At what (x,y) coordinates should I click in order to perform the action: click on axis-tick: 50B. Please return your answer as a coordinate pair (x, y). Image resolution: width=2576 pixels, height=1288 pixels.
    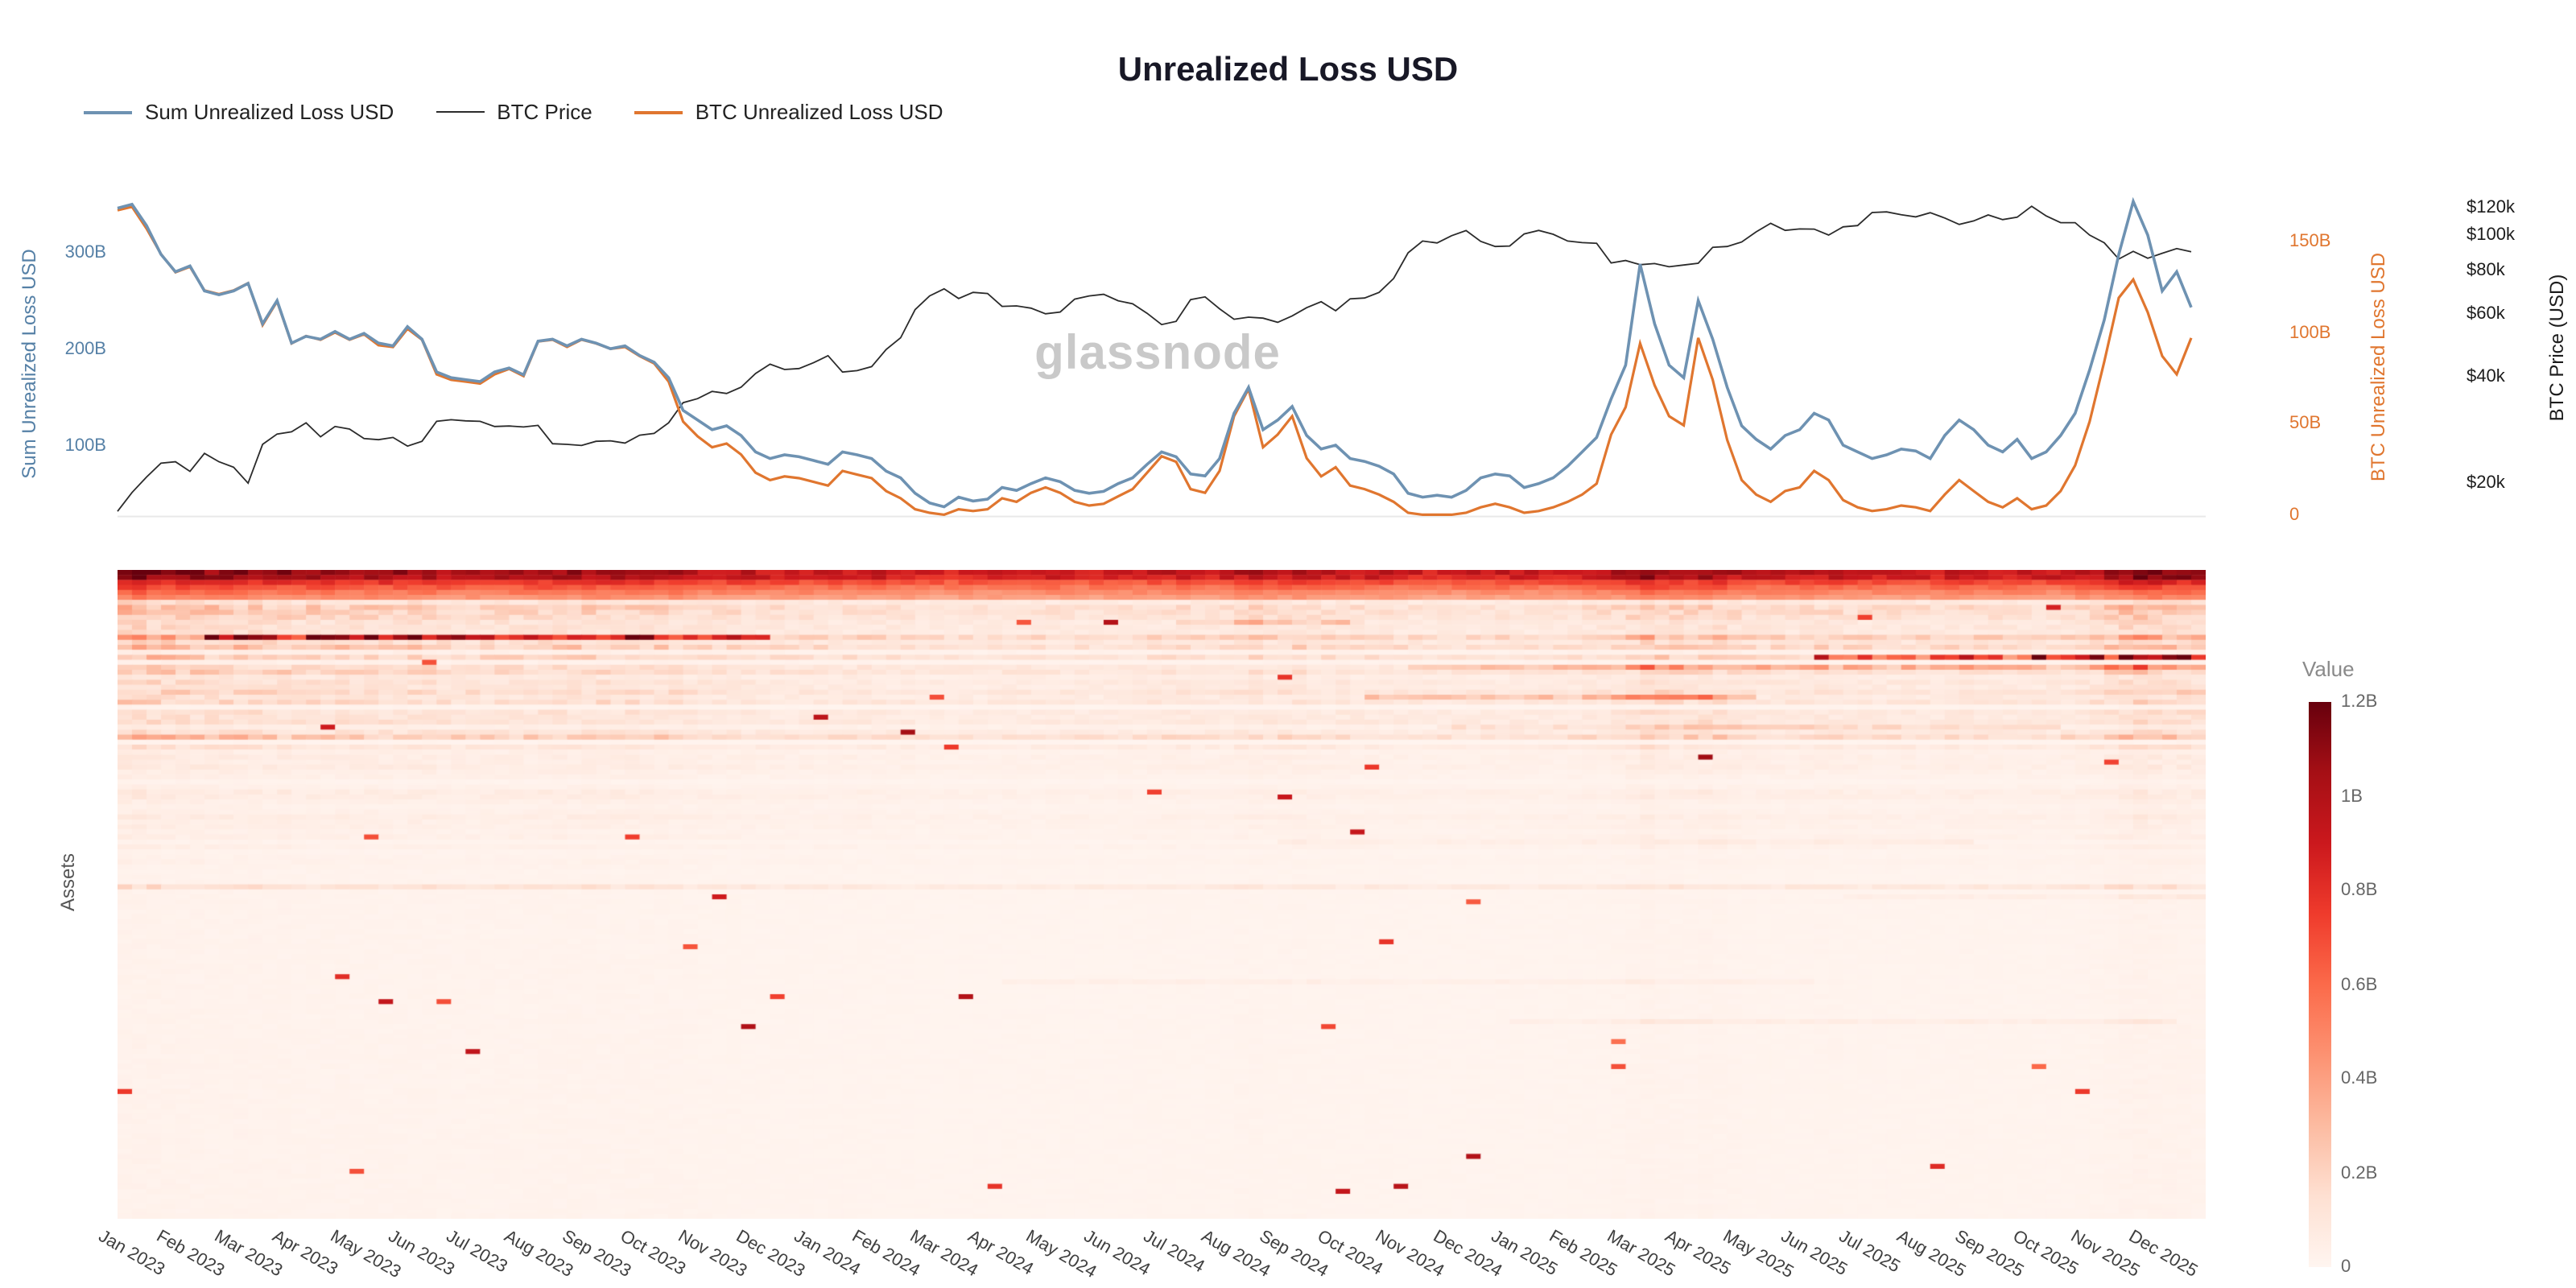
    Looking at the image, I should click on (2305, 424).